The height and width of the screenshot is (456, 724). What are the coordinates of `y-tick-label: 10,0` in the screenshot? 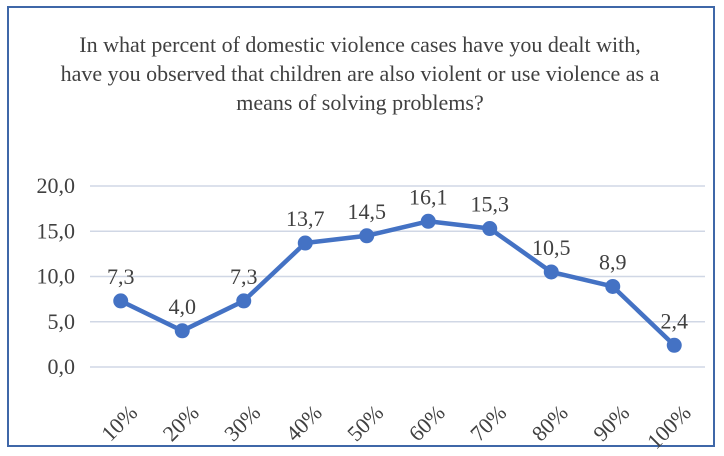 It's located at (56, 276).